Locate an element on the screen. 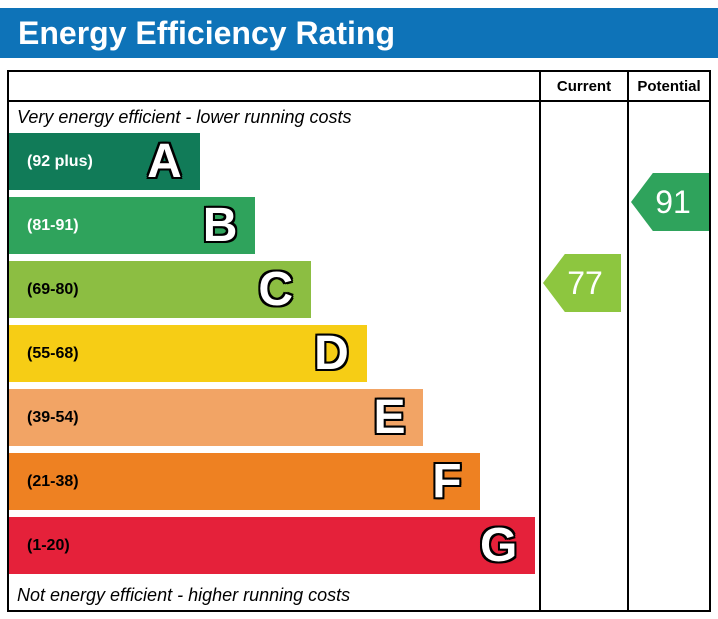 The height and width of the screenshot is (619, 718). band-row: (69-80) C is located at coordinates (274, 293).